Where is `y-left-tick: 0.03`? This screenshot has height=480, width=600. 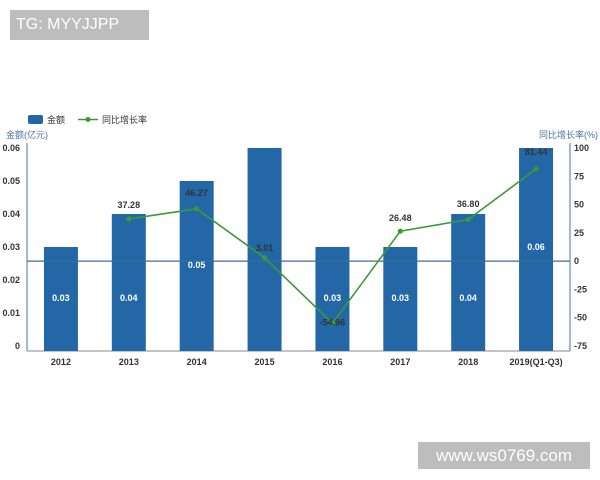 y-left-tick: 0.03 is located at coordinates (11, 247).